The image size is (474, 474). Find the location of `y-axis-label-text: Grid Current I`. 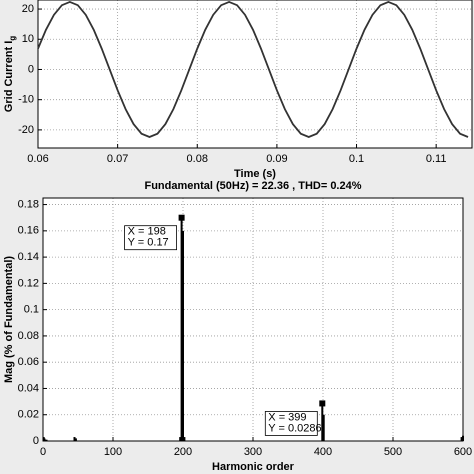

y-axis-label-text: Grid Current I is located at coordinates (9, 77).